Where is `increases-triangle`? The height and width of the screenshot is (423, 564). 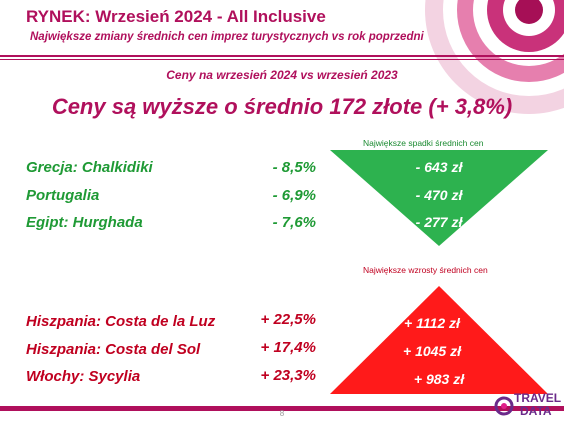 increases-triangle is located at coordinates (439, 340).